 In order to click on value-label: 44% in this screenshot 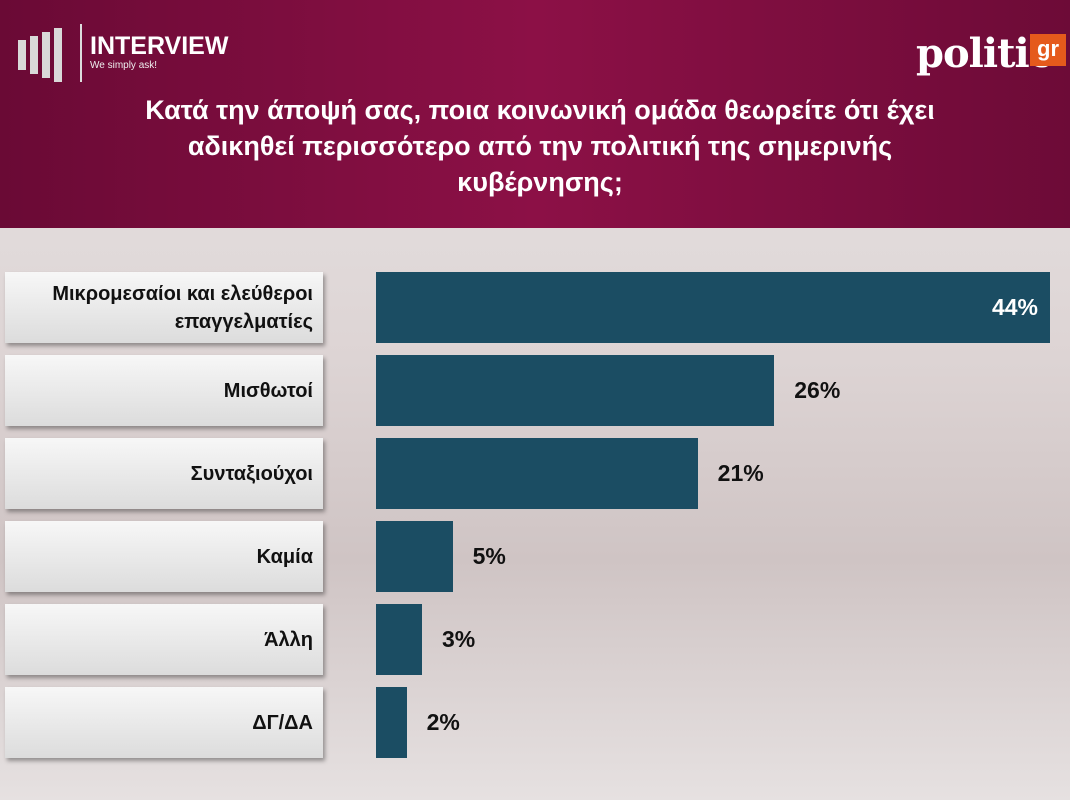, I will do `click(1014, 307)`.